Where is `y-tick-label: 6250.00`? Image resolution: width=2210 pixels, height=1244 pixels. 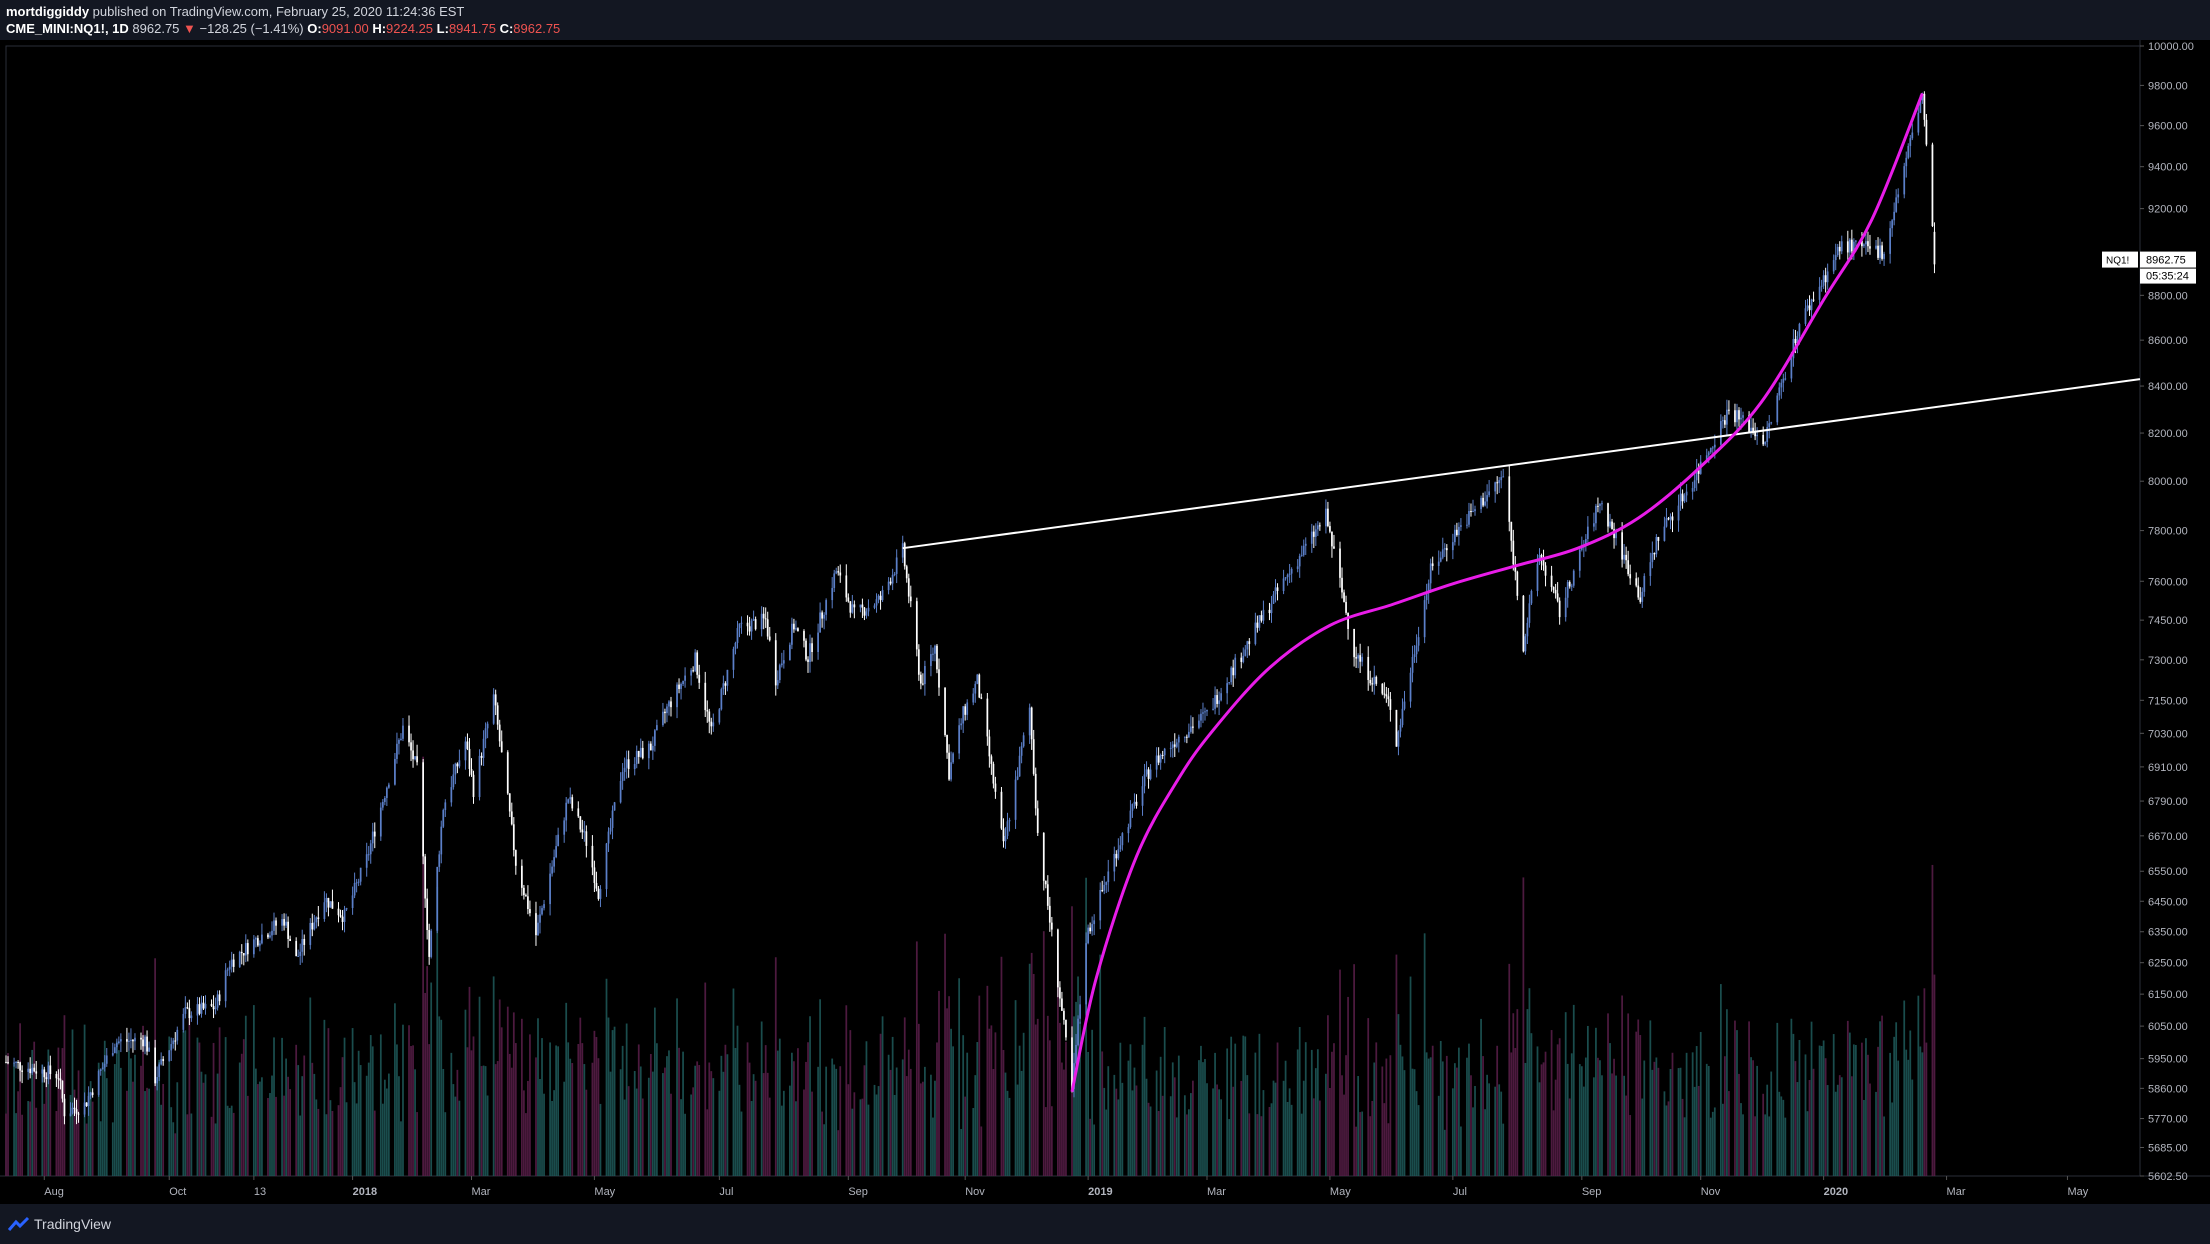 y-tick-label: 6250.00 is located at coordinates (2168, 964).